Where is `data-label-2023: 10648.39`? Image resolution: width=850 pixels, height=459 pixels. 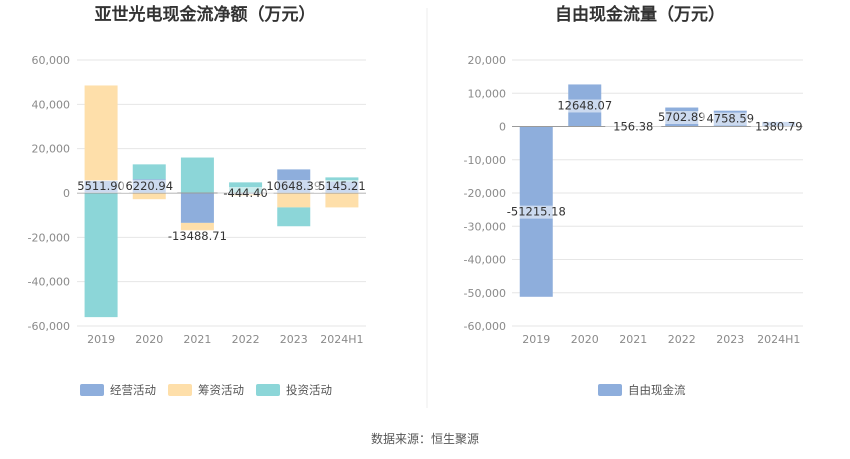
data-label-2023: 10648.39 is located at coordinates (293, 186).